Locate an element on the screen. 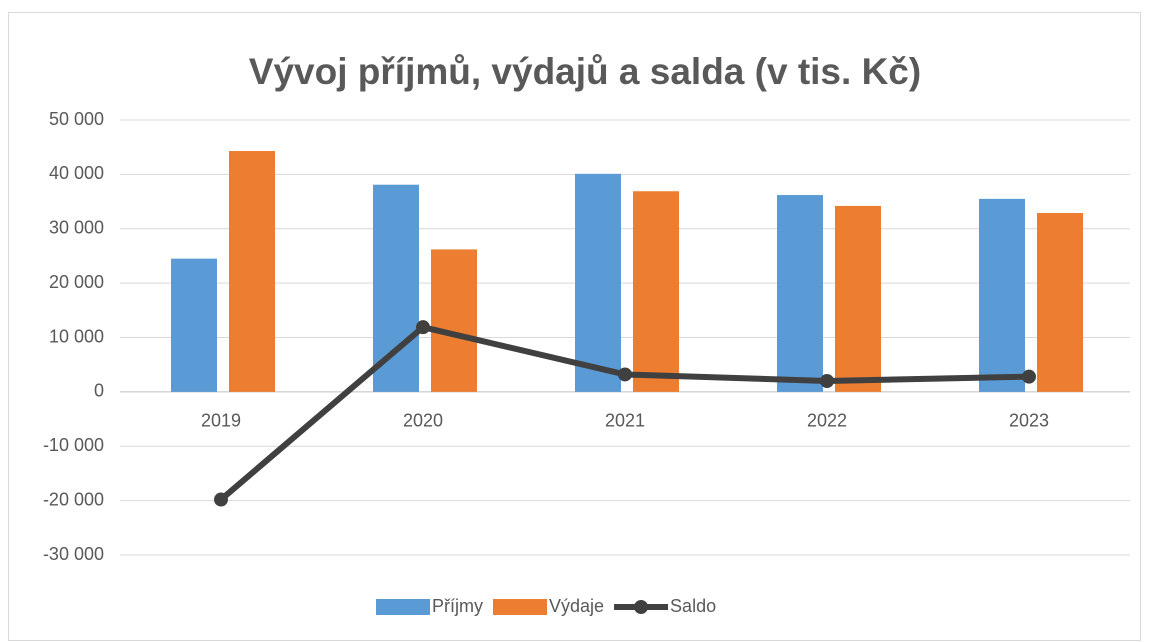 The image size is (1149, 642). y-tick-label: -20 000 is located at coordinates (73, 499).